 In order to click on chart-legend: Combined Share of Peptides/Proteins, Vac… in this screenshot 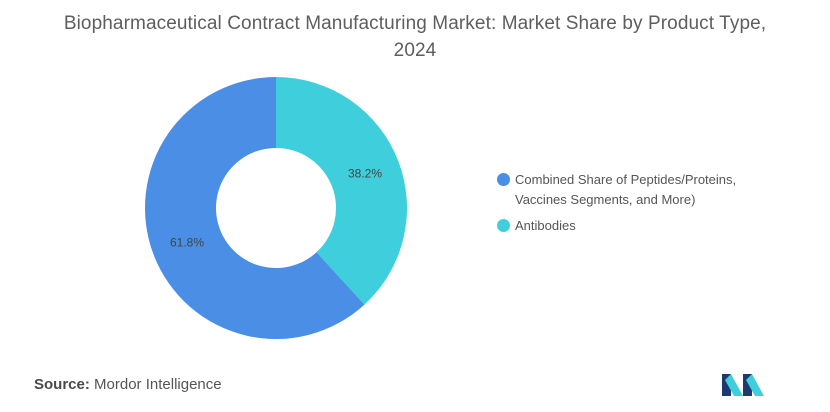, I will do `click(637, 206)`.